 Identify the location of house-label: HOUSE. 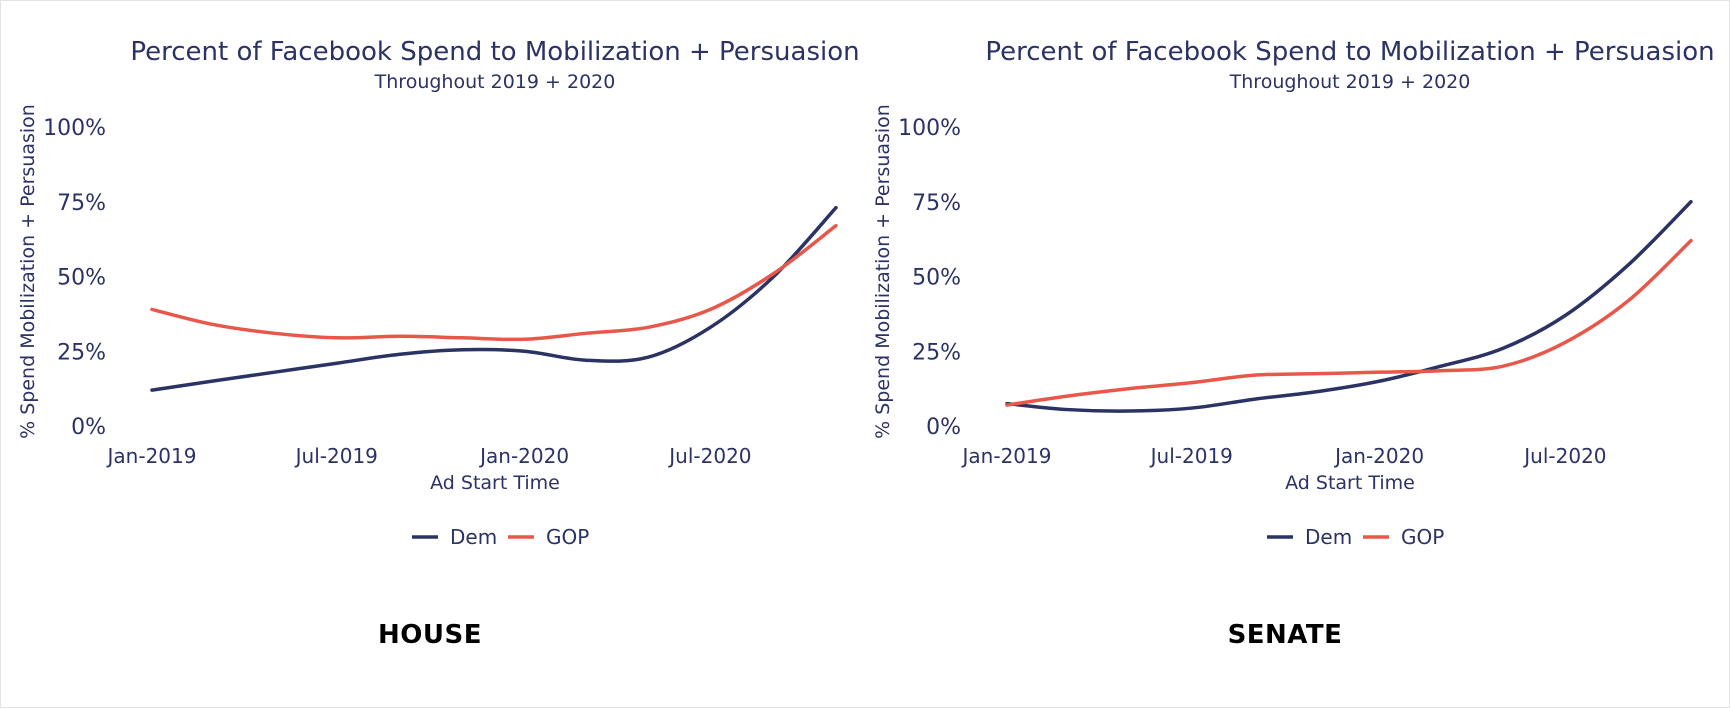
(430, 635).